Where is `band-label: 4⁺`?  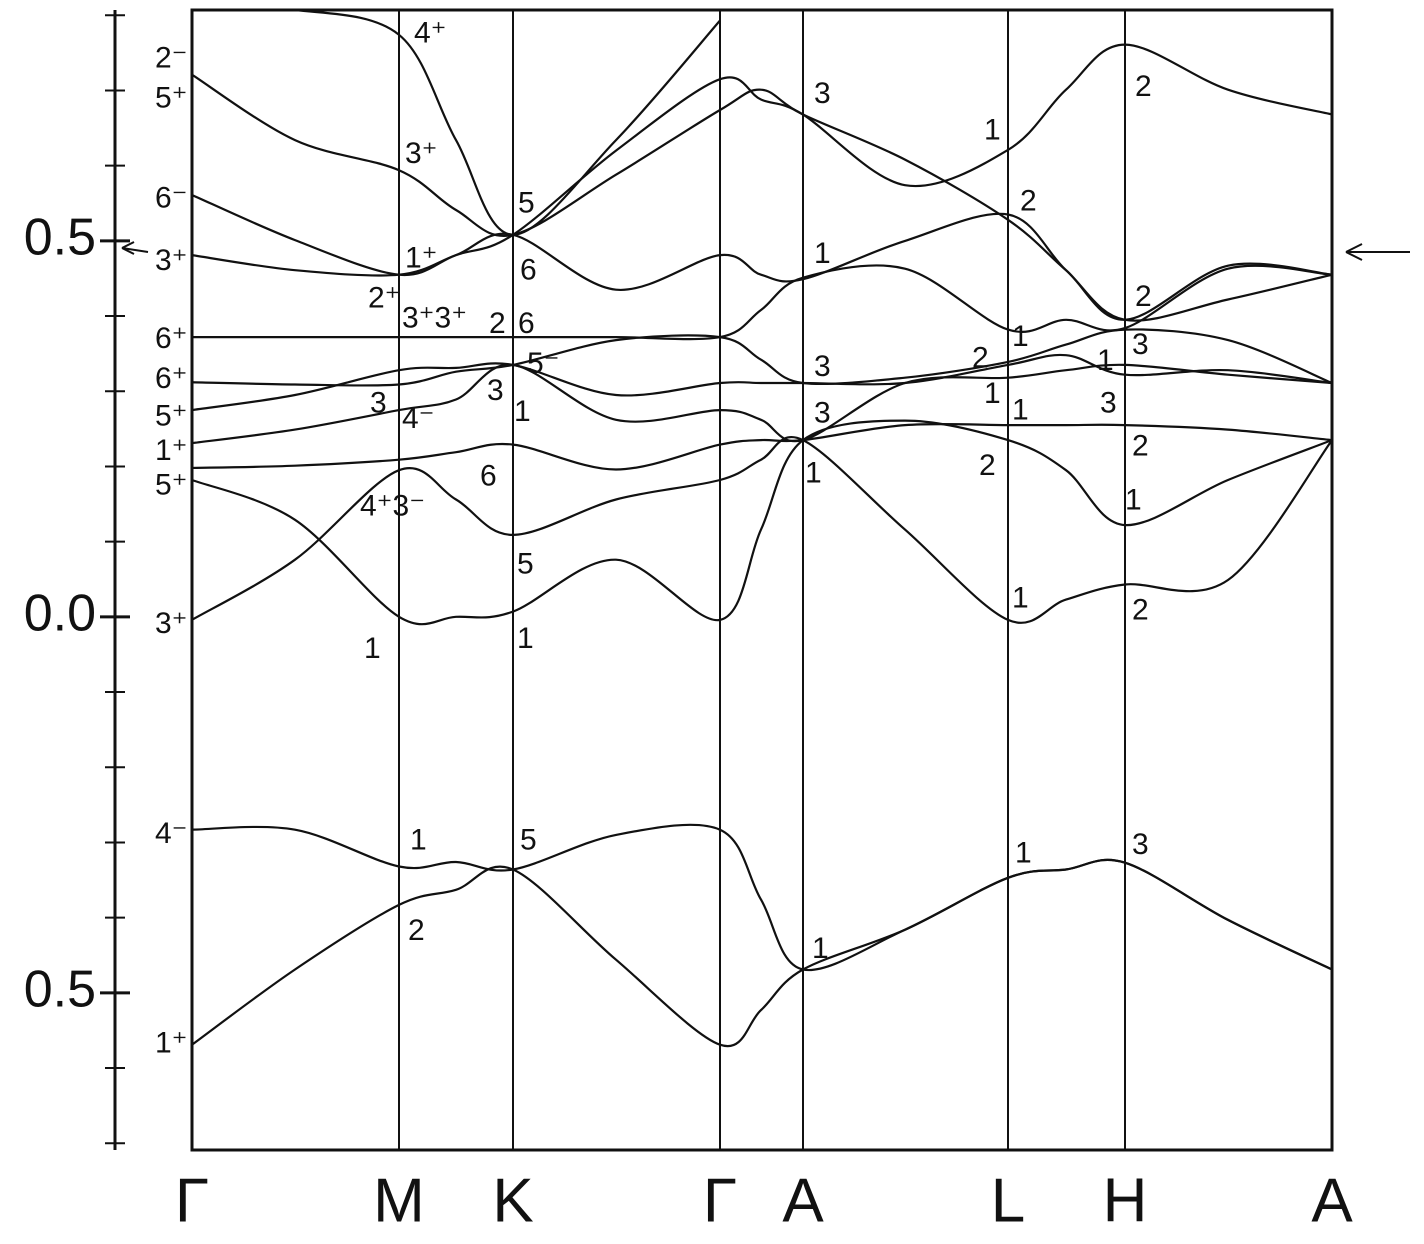 band-label: 4⁺ is located at coordinates (430, 33).